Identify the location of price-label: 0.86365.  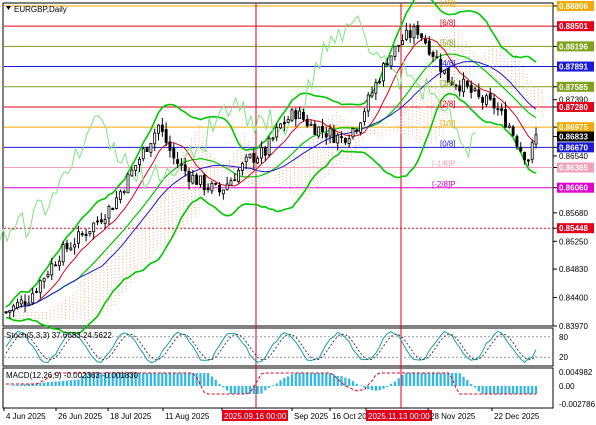
(573, 168).